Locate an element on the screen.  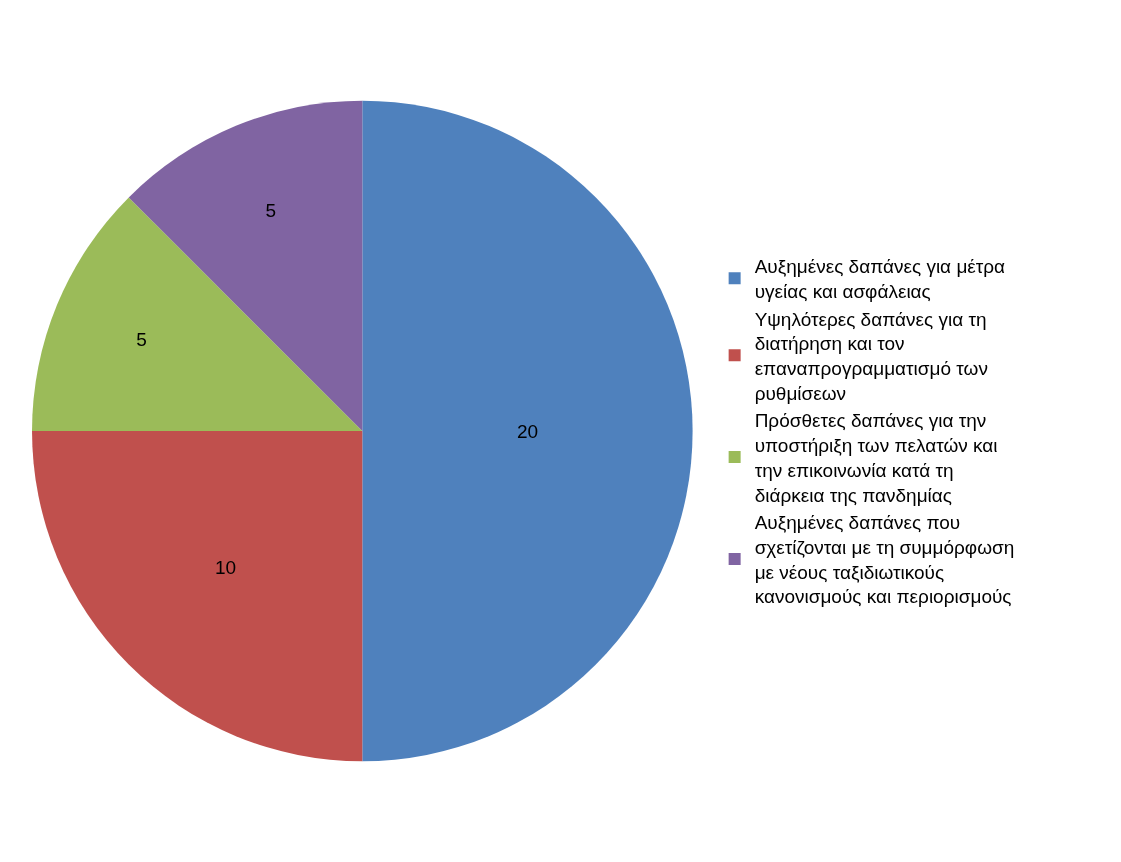
legend-label: Αυξημένες δαπάνες που σχετίζονται με τη συμμόρφωση με νέους ταξιδιωτικούς κανονισμούς και περιορισμούς is located at coordinates (884, 560).